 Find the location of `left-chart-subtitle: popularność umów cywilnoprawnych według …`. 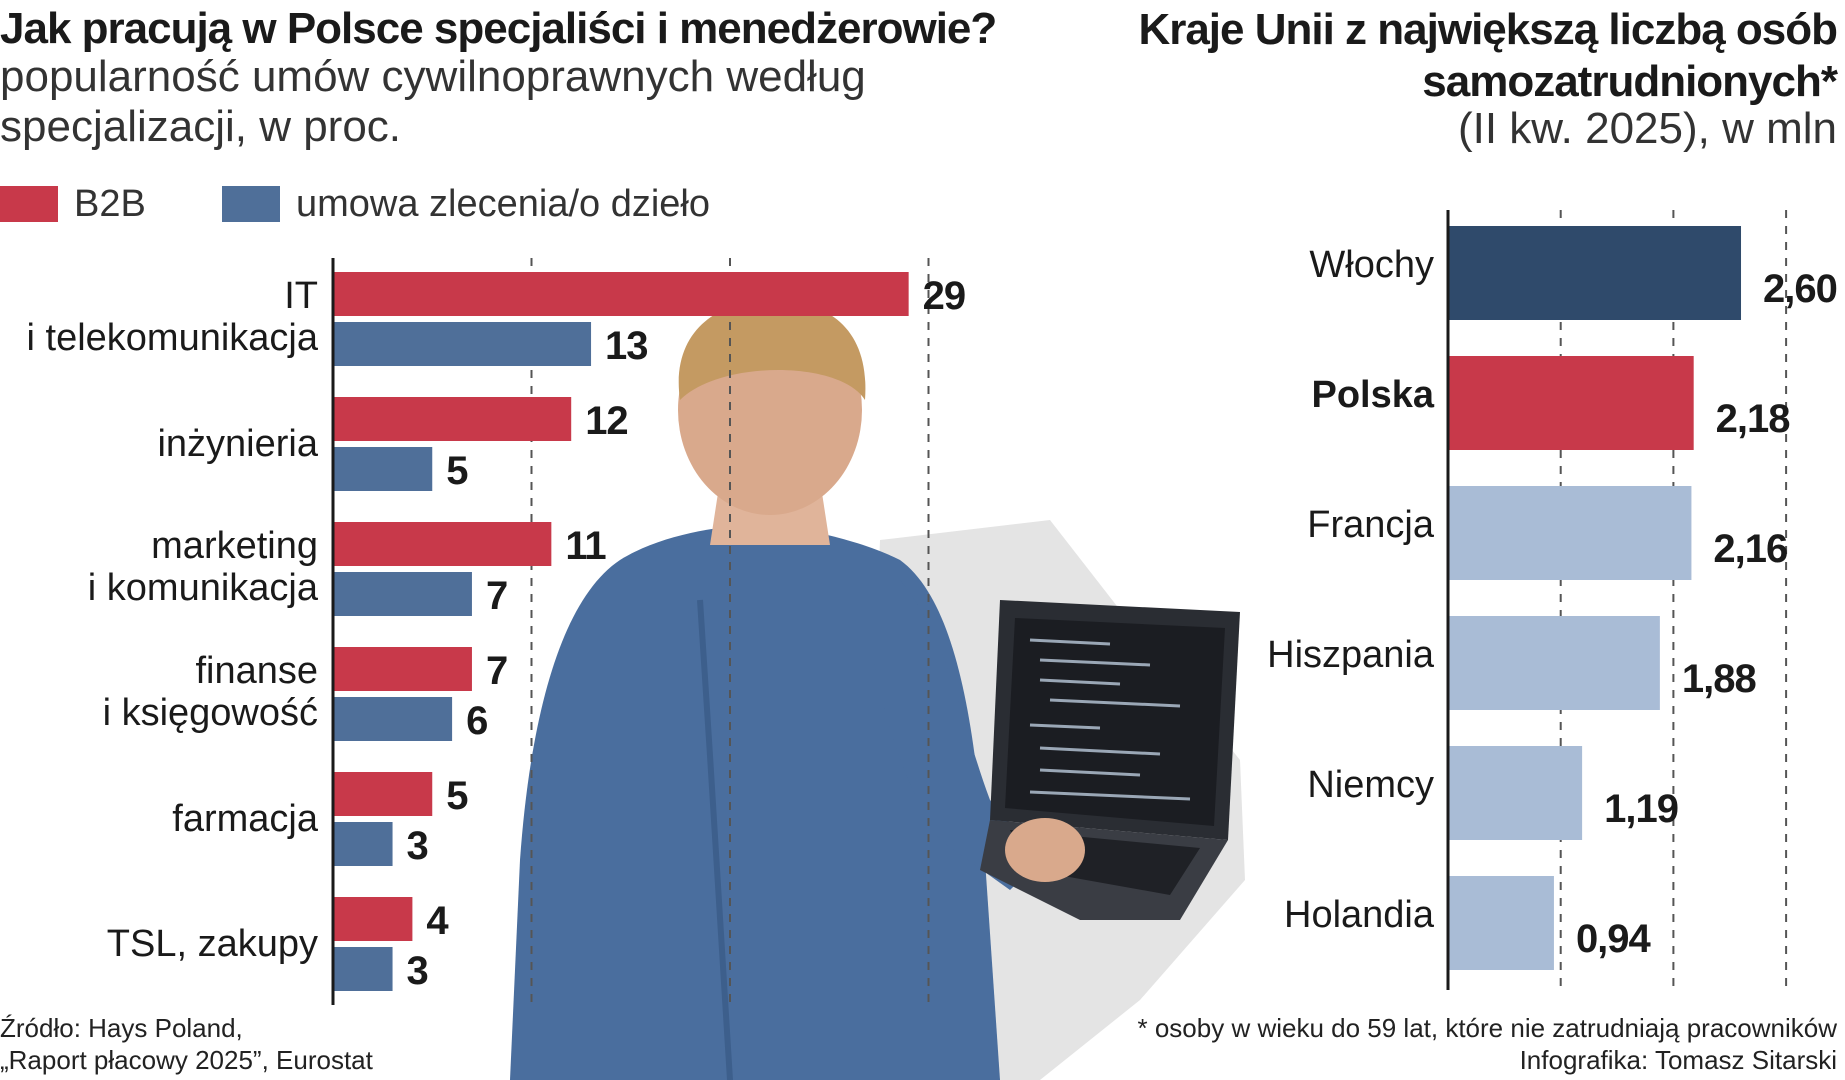

left-chart-subtitle: popularność umów cywilnoprawnych według … is located at coordinates (433, 101).